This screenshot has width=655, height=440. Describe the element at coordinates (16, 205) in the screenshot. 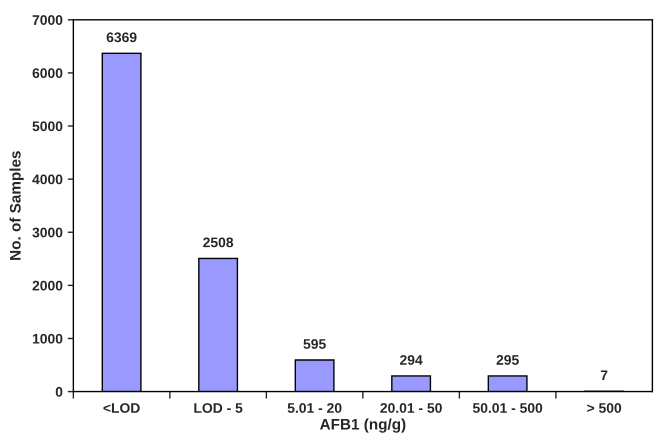

I see `y-axis-title: No. of Samples` at that location.